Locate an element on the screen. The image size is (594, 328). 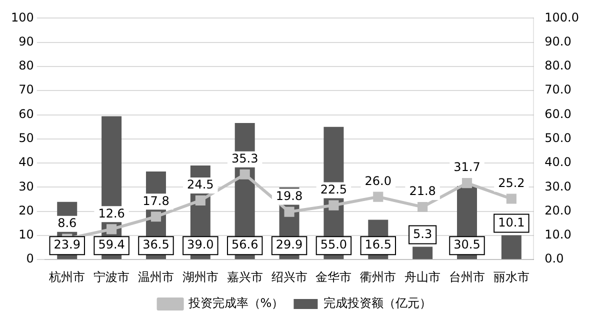
data-label: 8.6 is located at coordinates (67, 223).